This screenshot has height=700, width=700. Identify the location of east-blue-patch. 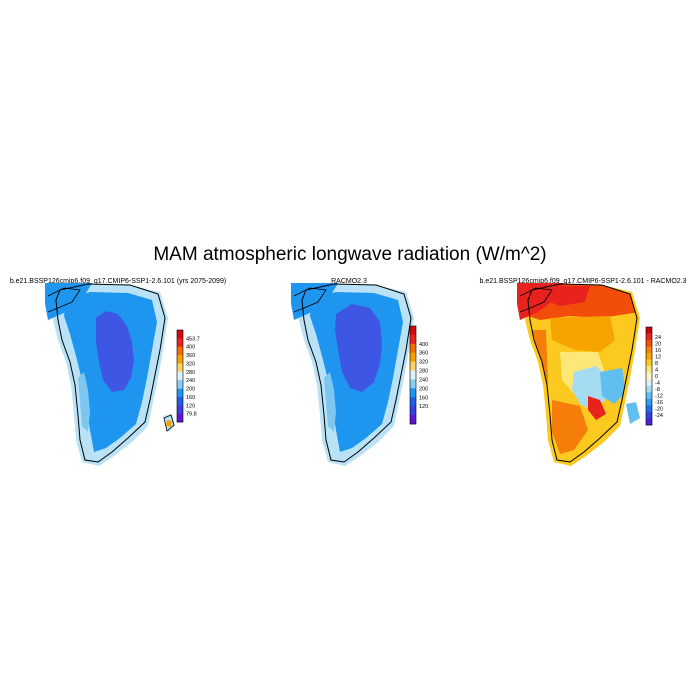
(613, 386).